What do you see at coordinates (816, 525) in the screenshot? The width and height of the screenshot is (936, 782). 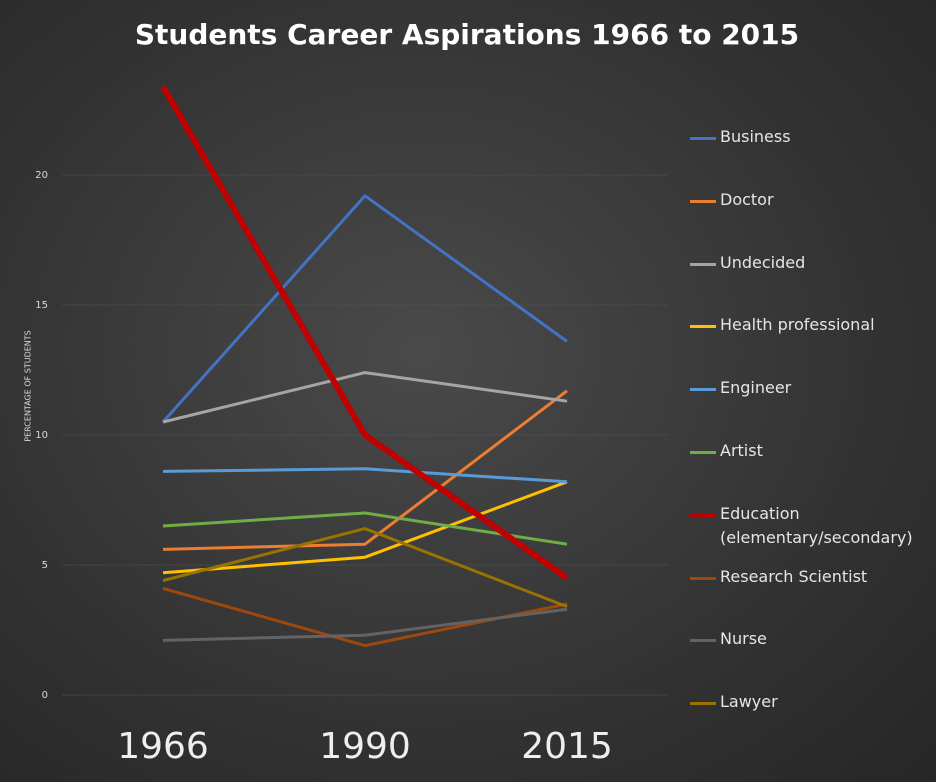 I see `legend-label: Education (elementary/secondary)` at bounding box center [816, 525].